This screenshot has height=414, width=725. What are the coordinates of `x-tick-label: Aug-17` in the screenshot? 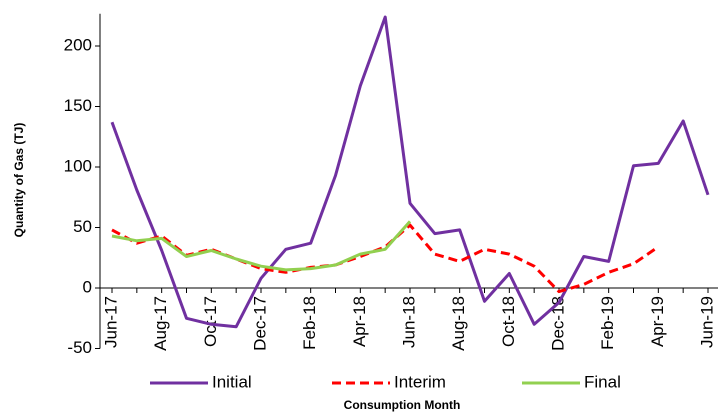 It's located at (160, 323).